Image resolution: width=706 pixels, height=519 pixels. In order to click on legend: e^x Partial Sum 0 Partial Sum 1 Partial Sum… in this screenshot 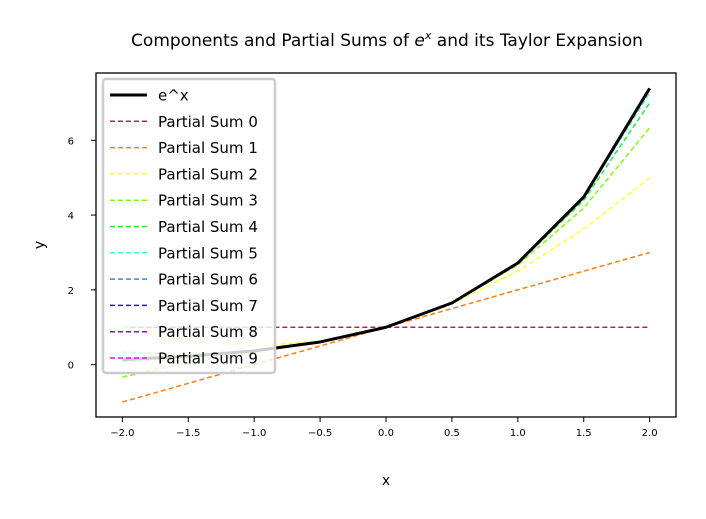, I will do `click(189, 226)`.